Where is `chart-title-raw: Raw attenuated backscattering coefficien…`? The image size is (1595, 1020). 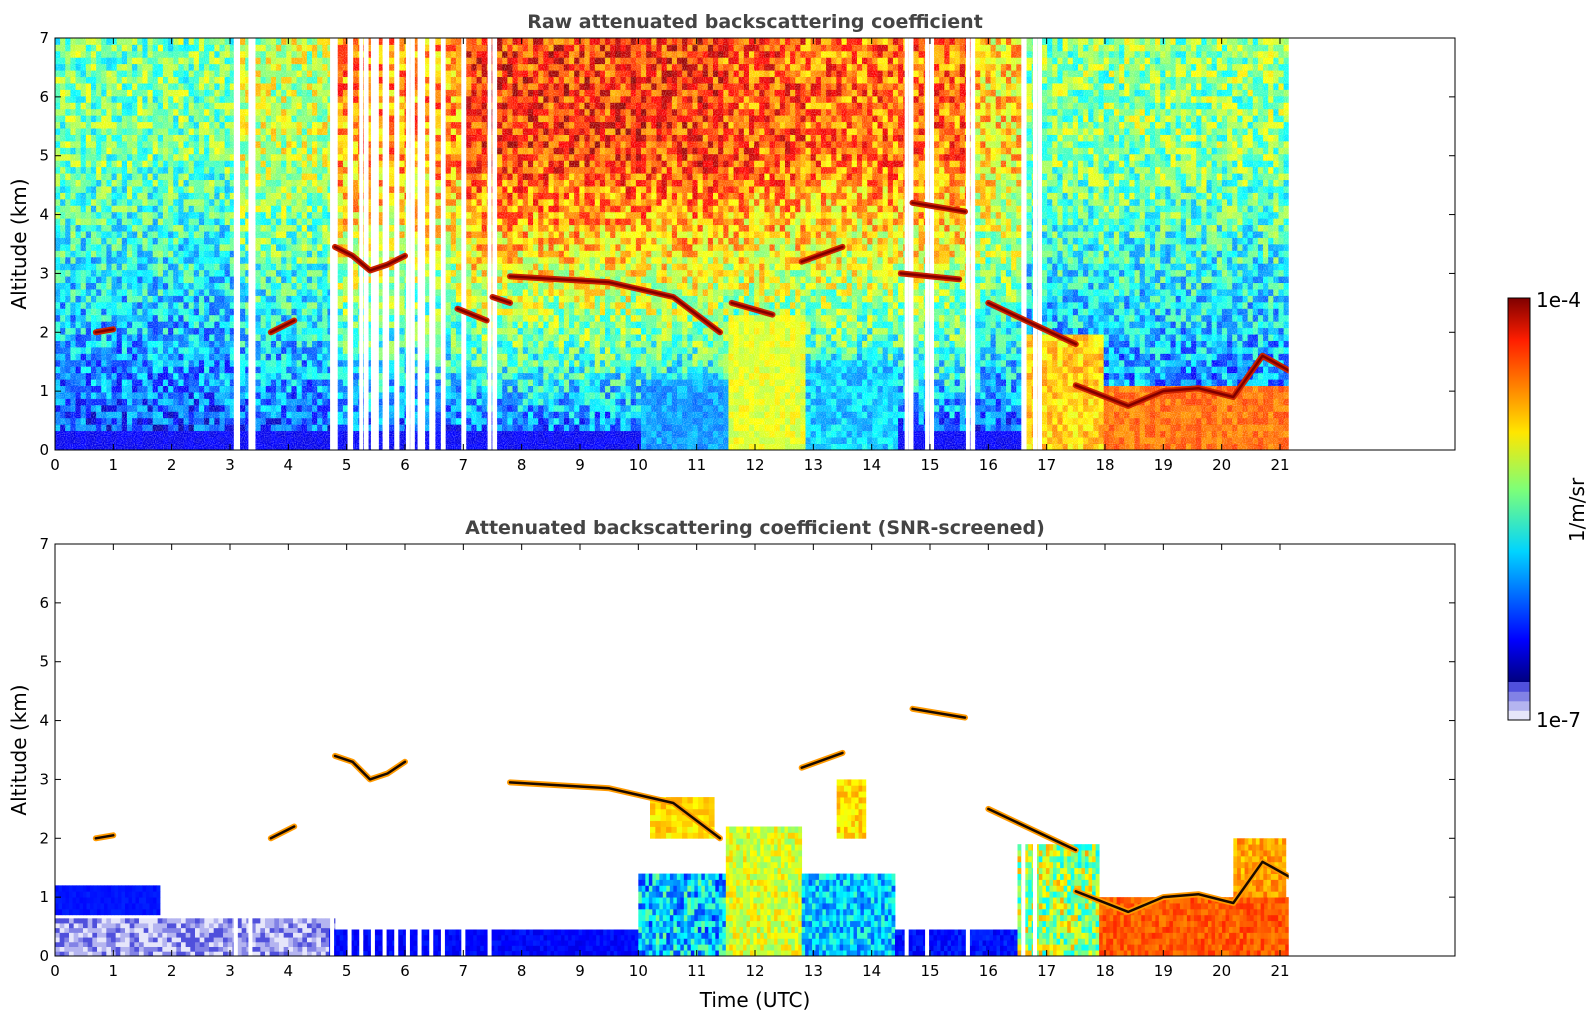 chart-title-raw: Raw attenuated backscattering coefficien… is located at coordinates (755, 22).